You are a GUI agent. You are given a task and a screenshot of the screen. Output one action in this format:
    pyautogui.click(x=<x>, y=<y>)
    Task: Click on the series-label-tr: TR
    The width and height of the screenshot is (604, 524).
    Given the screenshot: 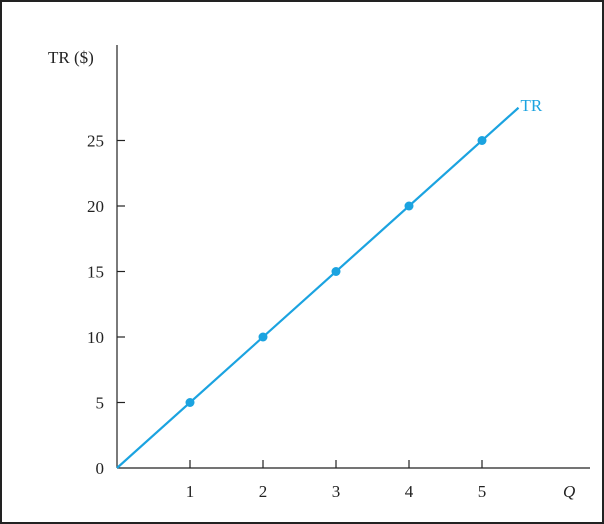 What is the action you would take?
    pyautogui.click(x=532, y=105)
    